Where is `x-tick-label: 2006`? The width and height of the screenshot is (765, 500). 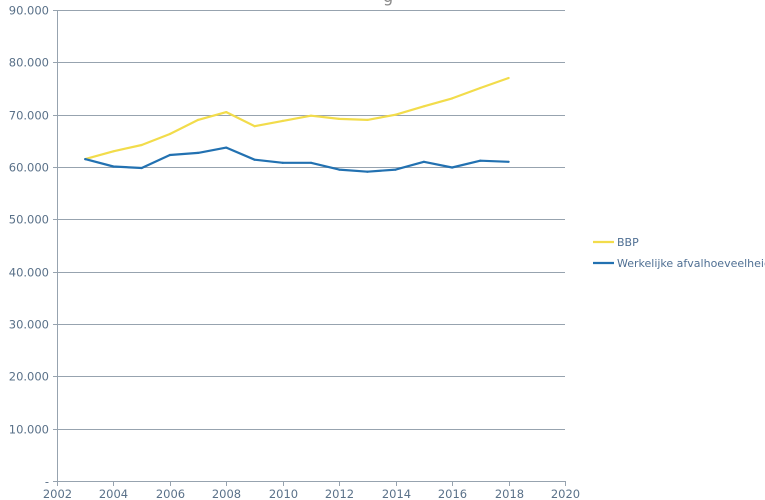
x-tick-label: 2006 is located at coordinates (170, 493).